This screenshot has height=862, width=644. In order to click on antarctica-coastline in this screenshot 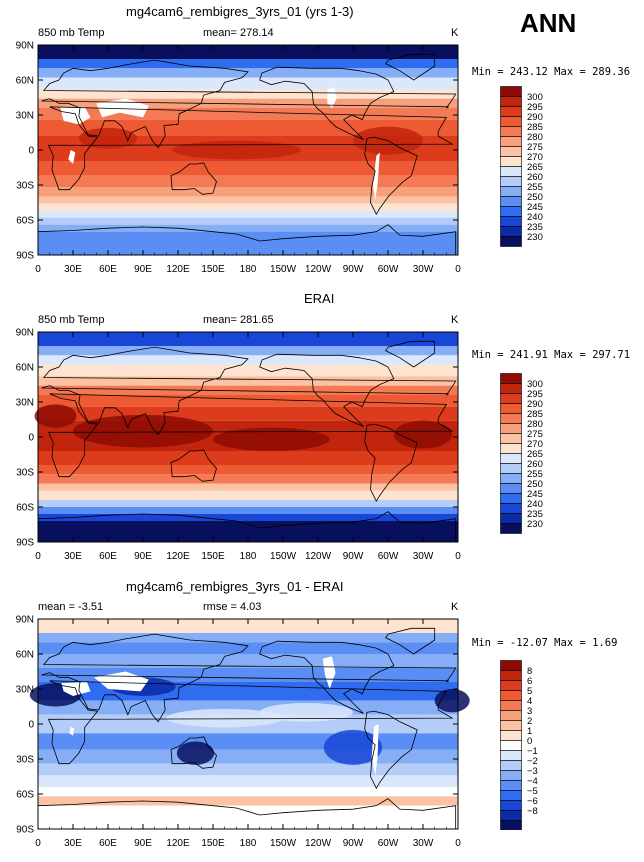, I will do `click(247, 814)`.